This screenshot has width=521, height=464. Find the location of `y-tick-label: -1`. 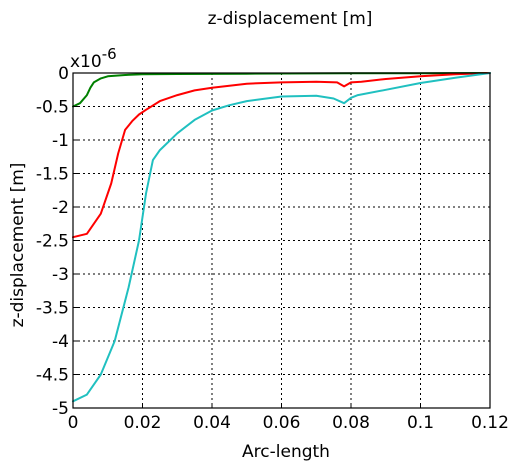

y-tick-label: -1 is located at coordinates (60, 141).